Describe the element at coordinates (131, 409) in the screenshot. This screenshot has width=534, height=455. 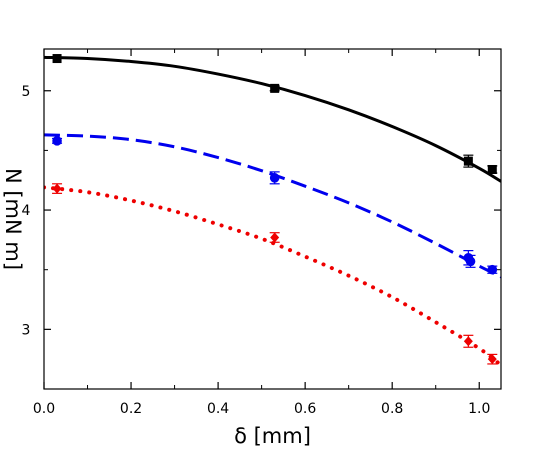
I see `x-tick-label: 0.2` at that location.